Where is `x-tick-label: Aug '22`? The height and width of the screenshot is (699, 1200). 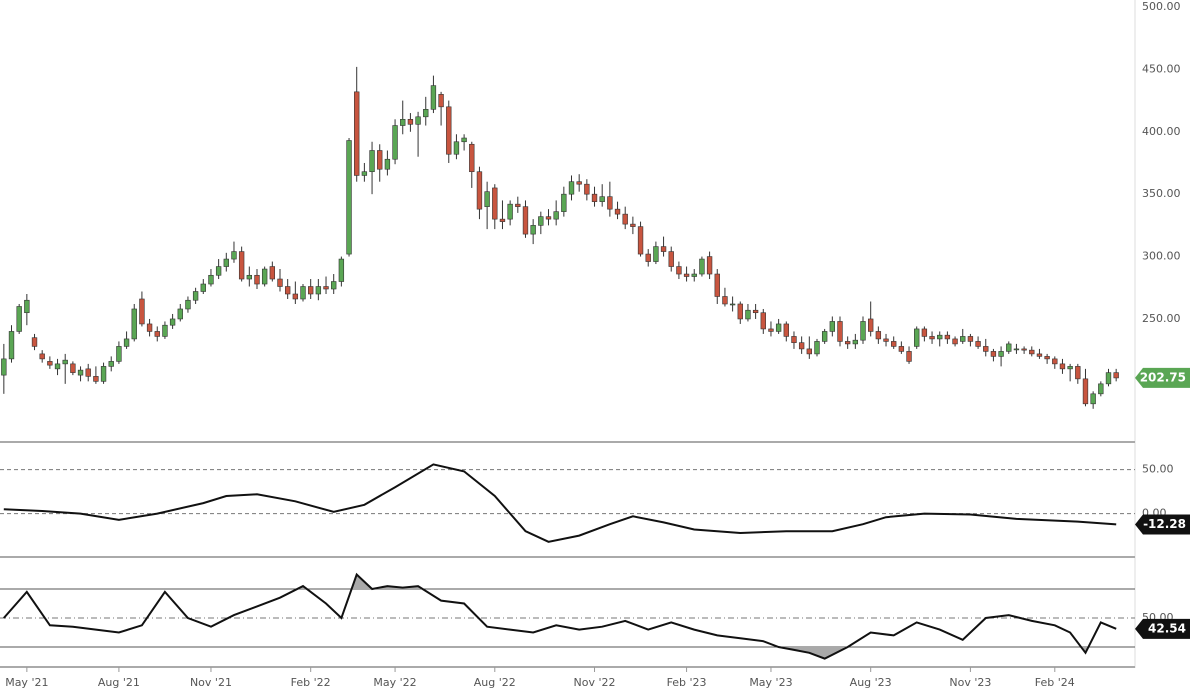 x-tick-label: Aug '22 is located at coordinates (495, 682).